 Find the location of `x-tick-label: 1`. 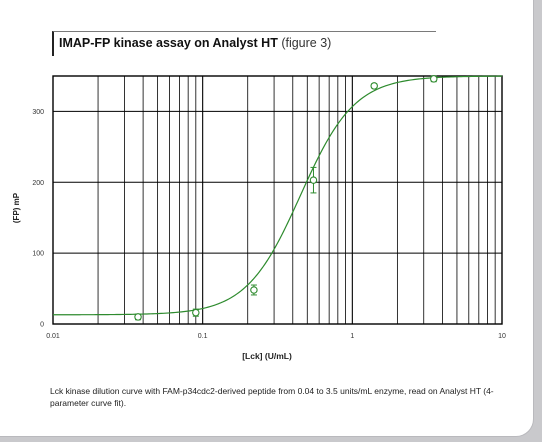

x-tick-label: 1 is located at coordinates (352, 336).